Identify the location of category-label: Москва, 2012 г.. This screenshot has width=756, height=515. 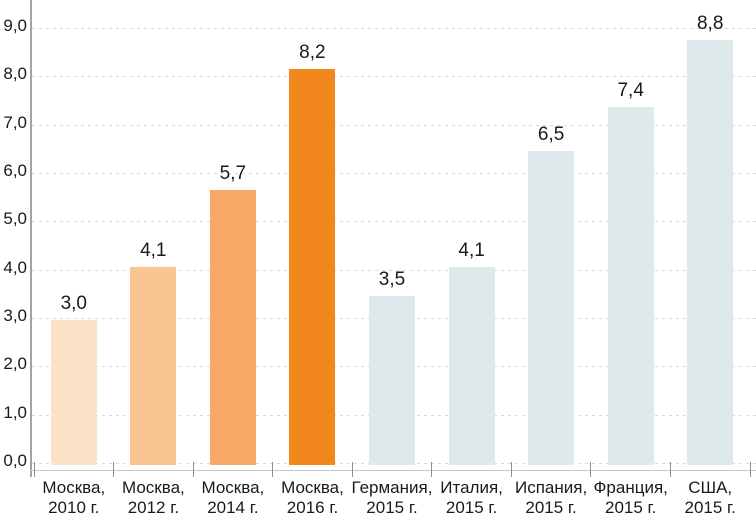
(154, 496).